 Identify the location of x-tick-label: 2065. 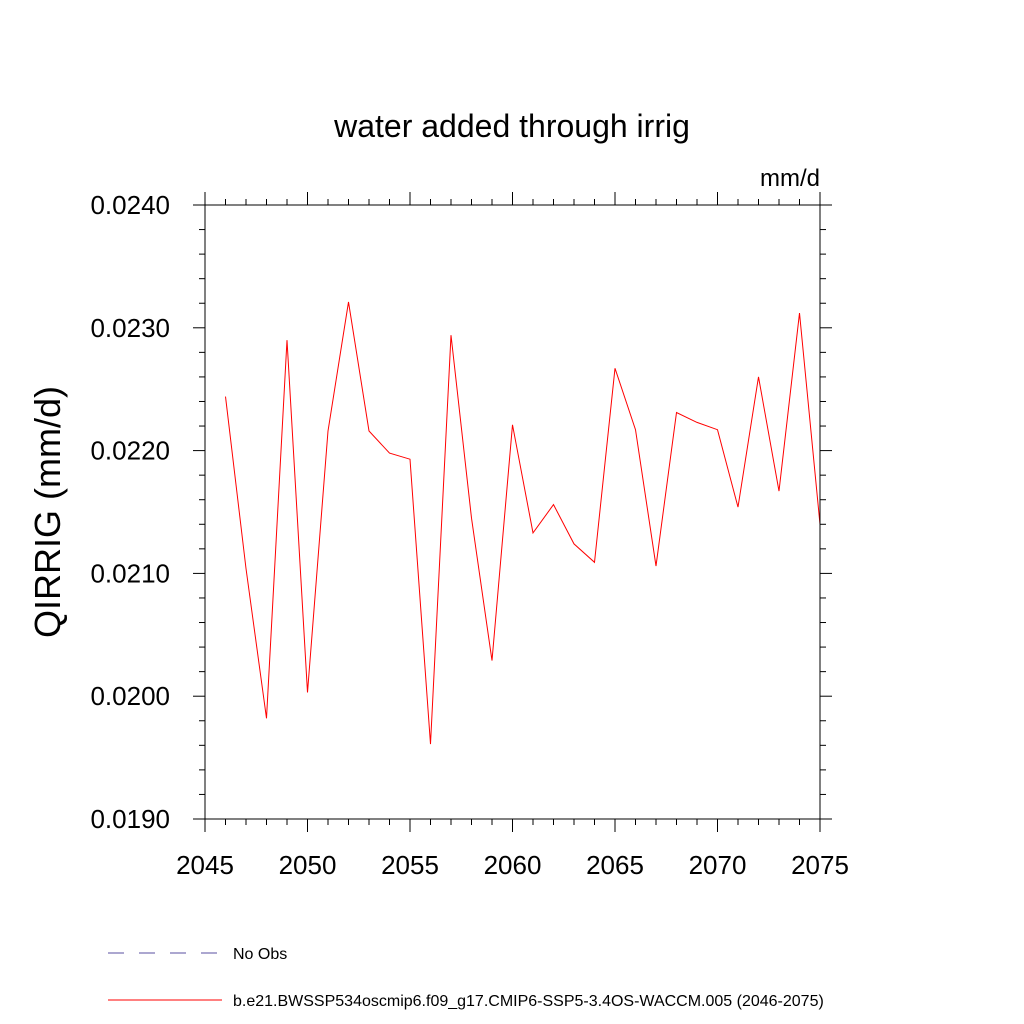
(615, 865).